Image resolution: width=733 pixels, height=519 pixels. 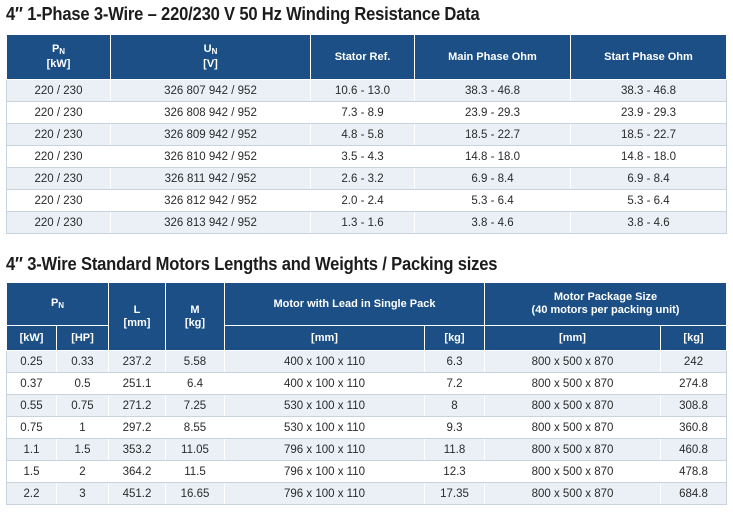 What do you see at coordinates (31, 361) in the screenshot?
I see `cell-kw: 0.25` at bounding box center [31, 361].